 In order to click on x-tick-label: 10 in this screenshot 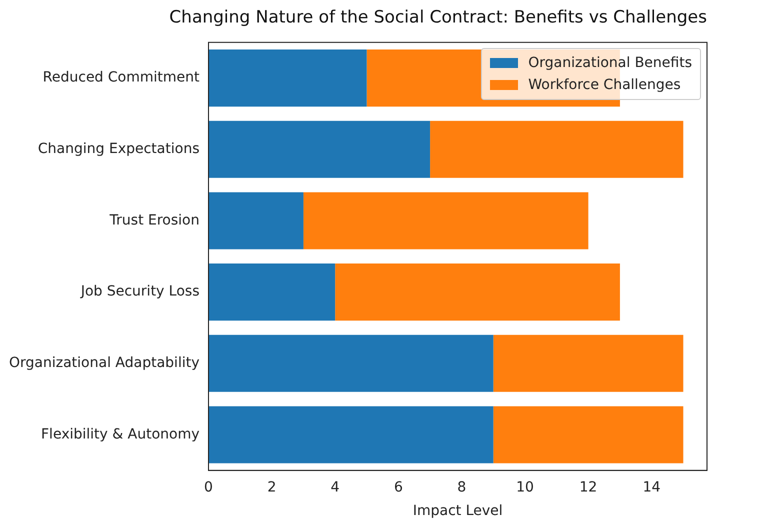, I will do `click(525, 487)`.